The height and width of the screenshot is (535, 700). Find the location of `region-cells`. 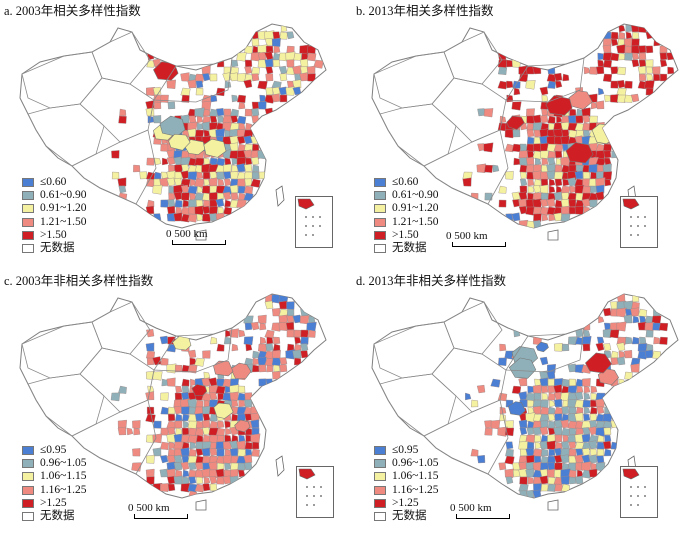

region-cells is located at coordinates (213, 396).